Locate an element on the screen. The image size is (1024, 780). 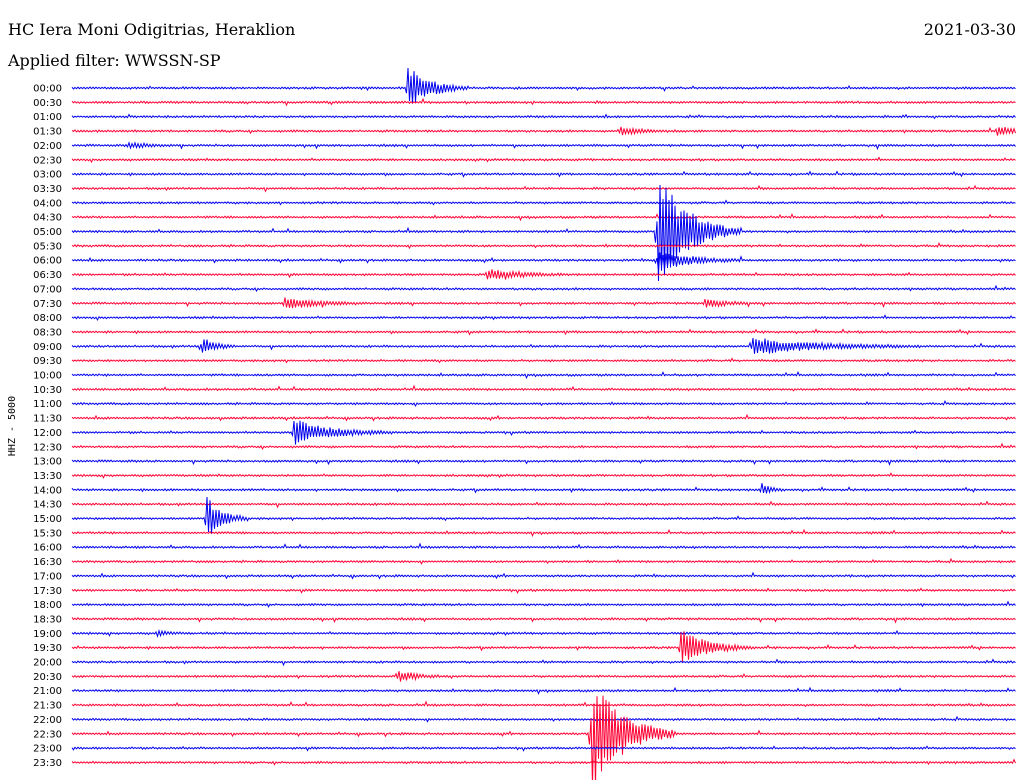
row-label: 06:00 is located at coordinates (47, 261).